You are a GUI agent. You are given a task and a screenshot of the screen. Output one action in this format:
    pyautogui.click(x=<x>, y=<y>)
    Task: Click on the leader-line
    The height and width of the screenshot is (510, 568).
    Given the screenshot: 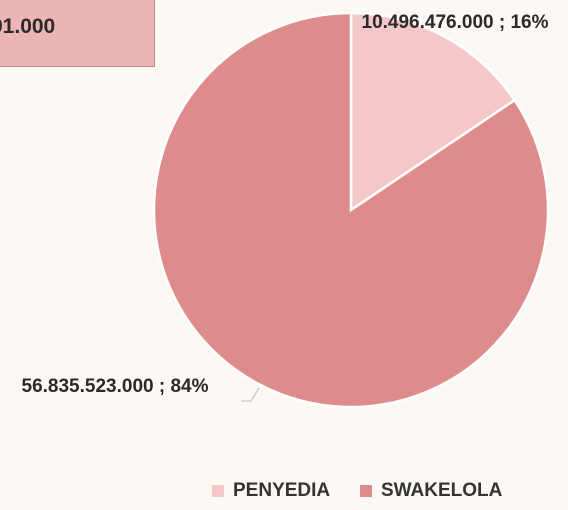 What is the action you would take?
    pyautogui.click(x=250, y=394)
    